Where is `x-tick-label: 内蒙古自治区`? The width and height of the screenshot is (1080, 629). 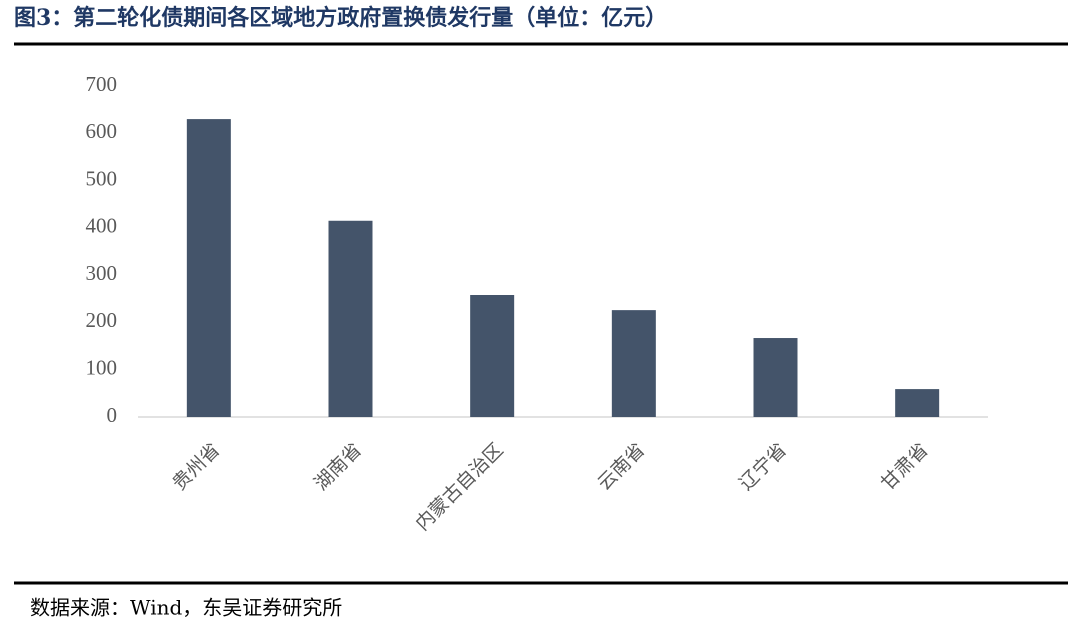 x-tick-label: 内蒙古自治区 is located at coordinates (459, 487).